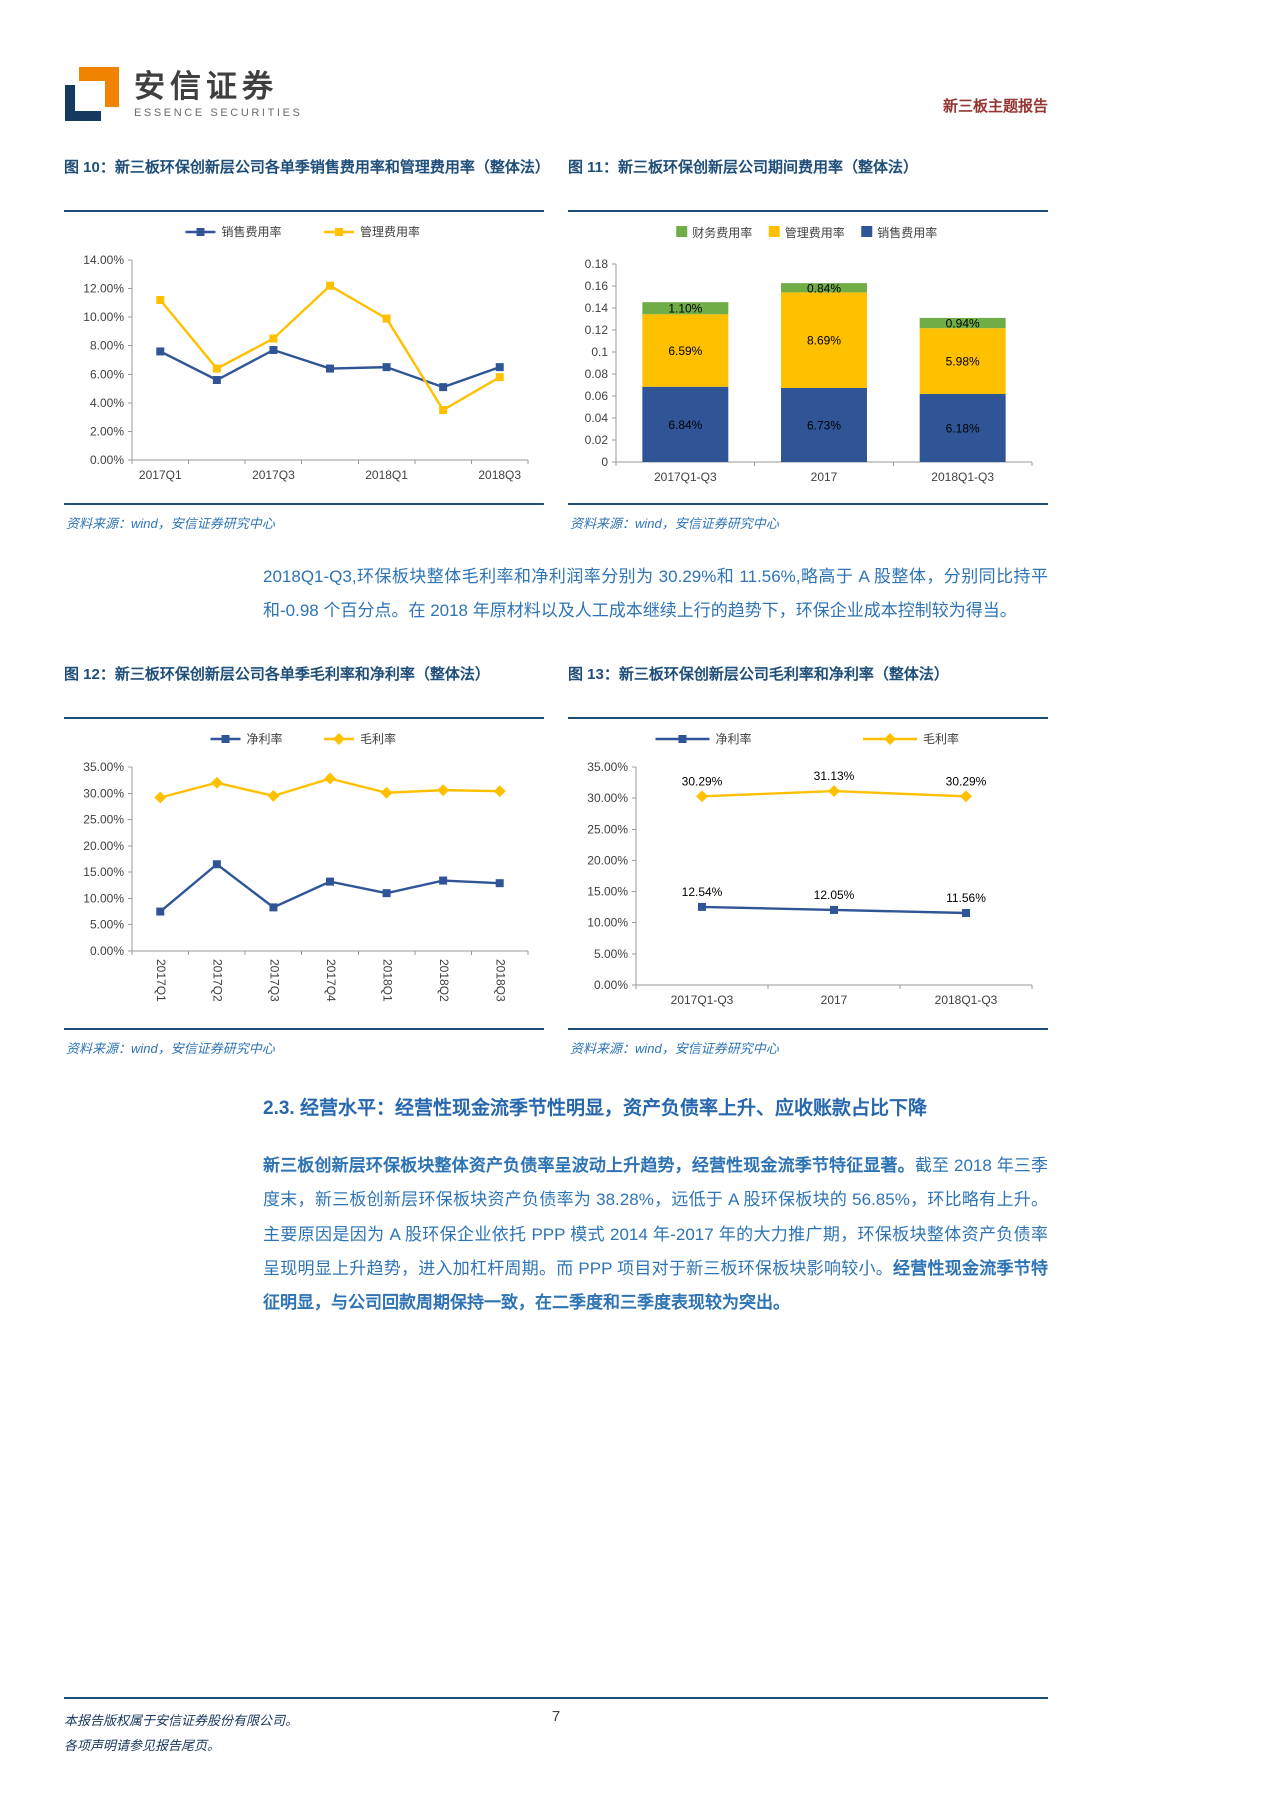 Image resolution: width=1280 pixels, height=1810 pixels. I want to click on copyright-line-2: 各项声明请参见报告尾页。, so click(142, 1746).